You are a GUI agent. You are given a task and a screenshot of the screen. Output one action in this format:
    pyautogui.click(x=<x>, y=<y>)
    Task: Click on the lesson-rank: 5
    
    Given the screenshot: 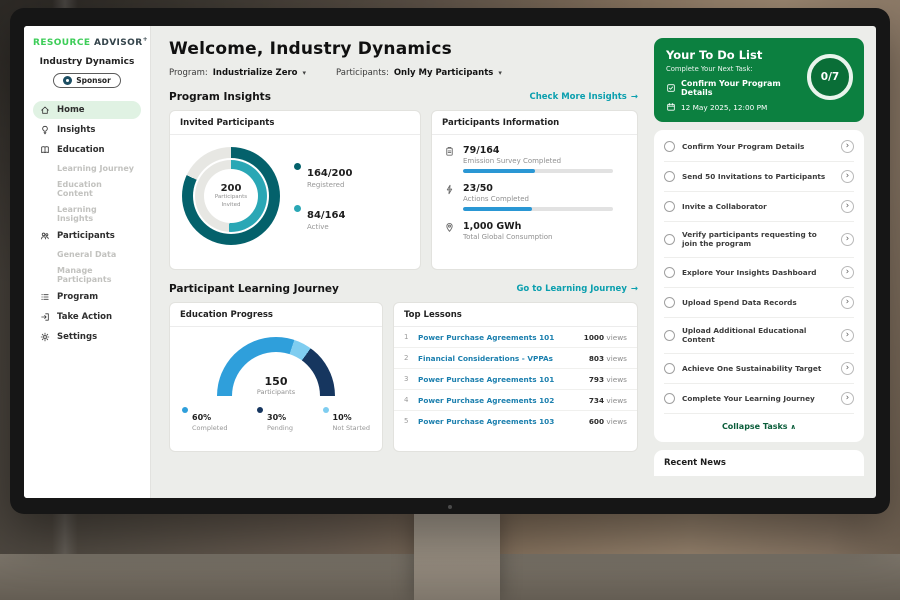 What is the action you would take?
    pyautogui.click(x=406, y=421)
    